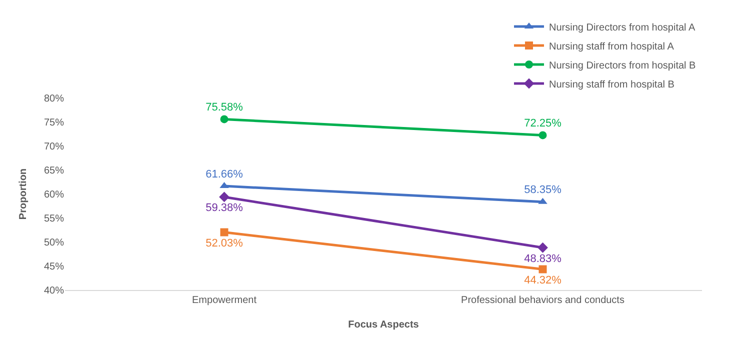 The image size is (752, 340). I want to click on data-label: 44.32%, so click(543, 280).